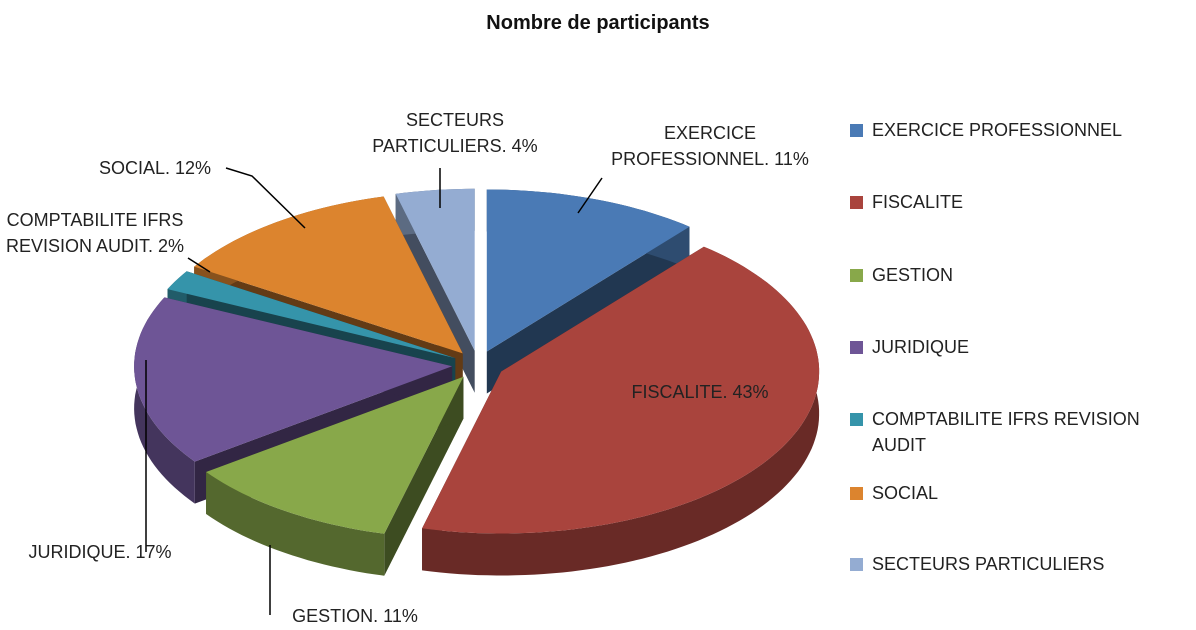  I want to click on legend-label: SOCIAL, so click(905, 493).